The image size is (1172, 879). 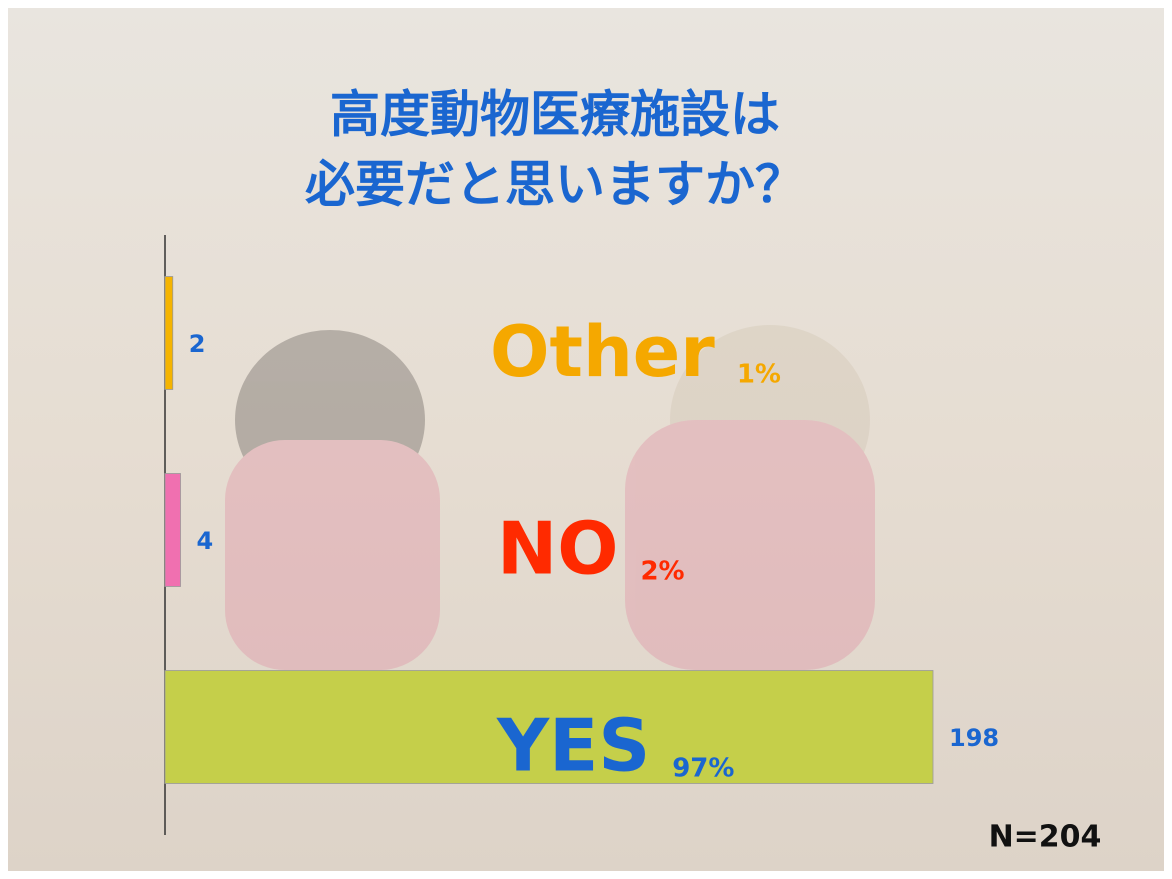 What do you see at coordinates (662, 572) in the screenshot?
I see `percent-label: 2%` at bounding box center [662, 572].